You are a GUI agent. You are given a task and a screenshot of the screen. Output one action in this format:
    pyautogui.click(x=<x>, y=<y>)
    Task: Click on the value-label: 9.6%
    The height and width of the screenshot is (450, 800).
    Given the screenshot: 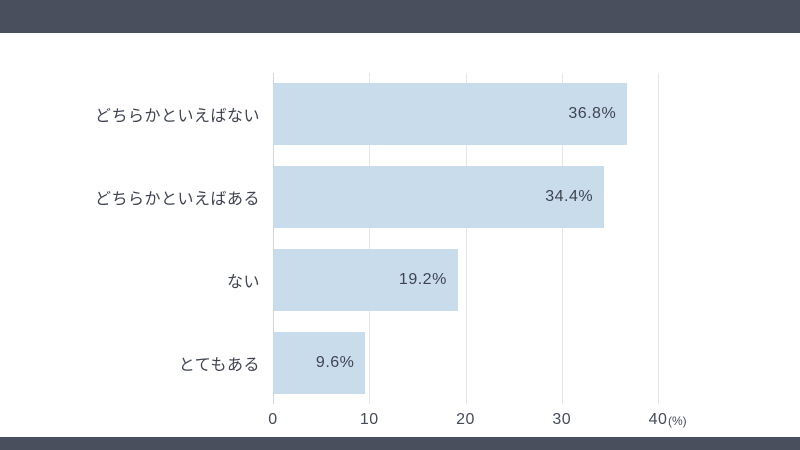 What is the action you would take?
    pyautogui.click(x=335, y=362)
    